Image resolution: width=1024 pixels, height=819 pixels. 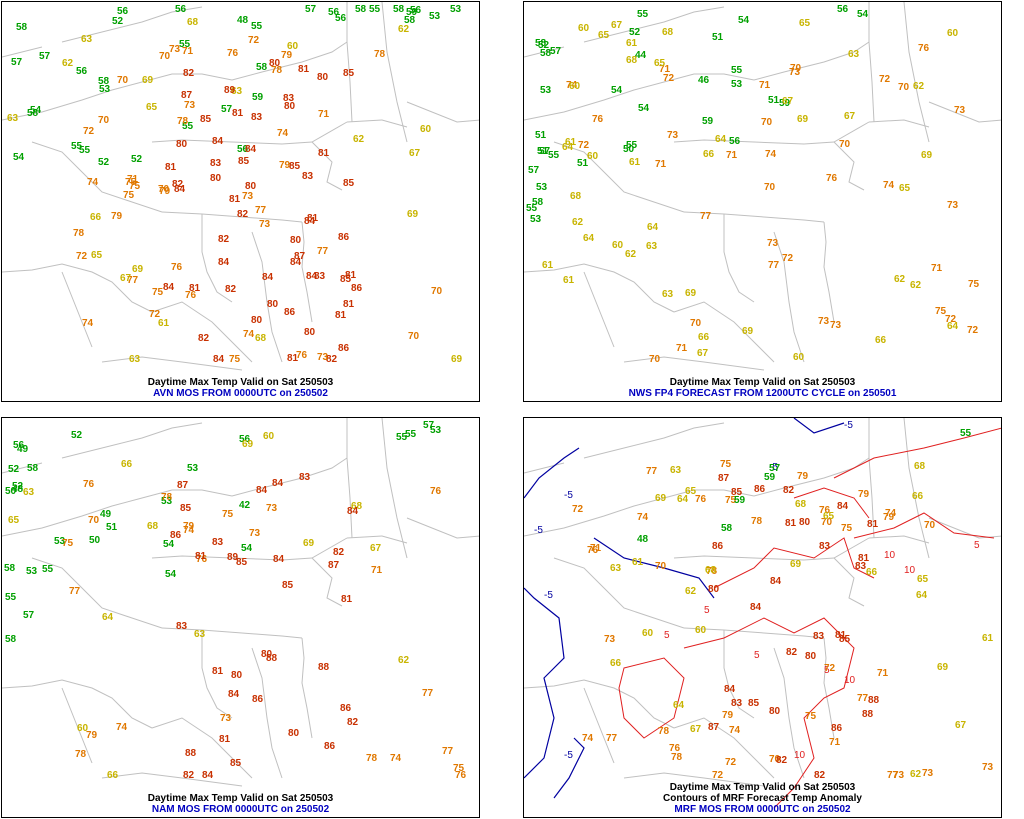 What do you see at coordinates (712, 571) in the screenshot?
I see `station-temp: 78` at bounding box center [712, 571].